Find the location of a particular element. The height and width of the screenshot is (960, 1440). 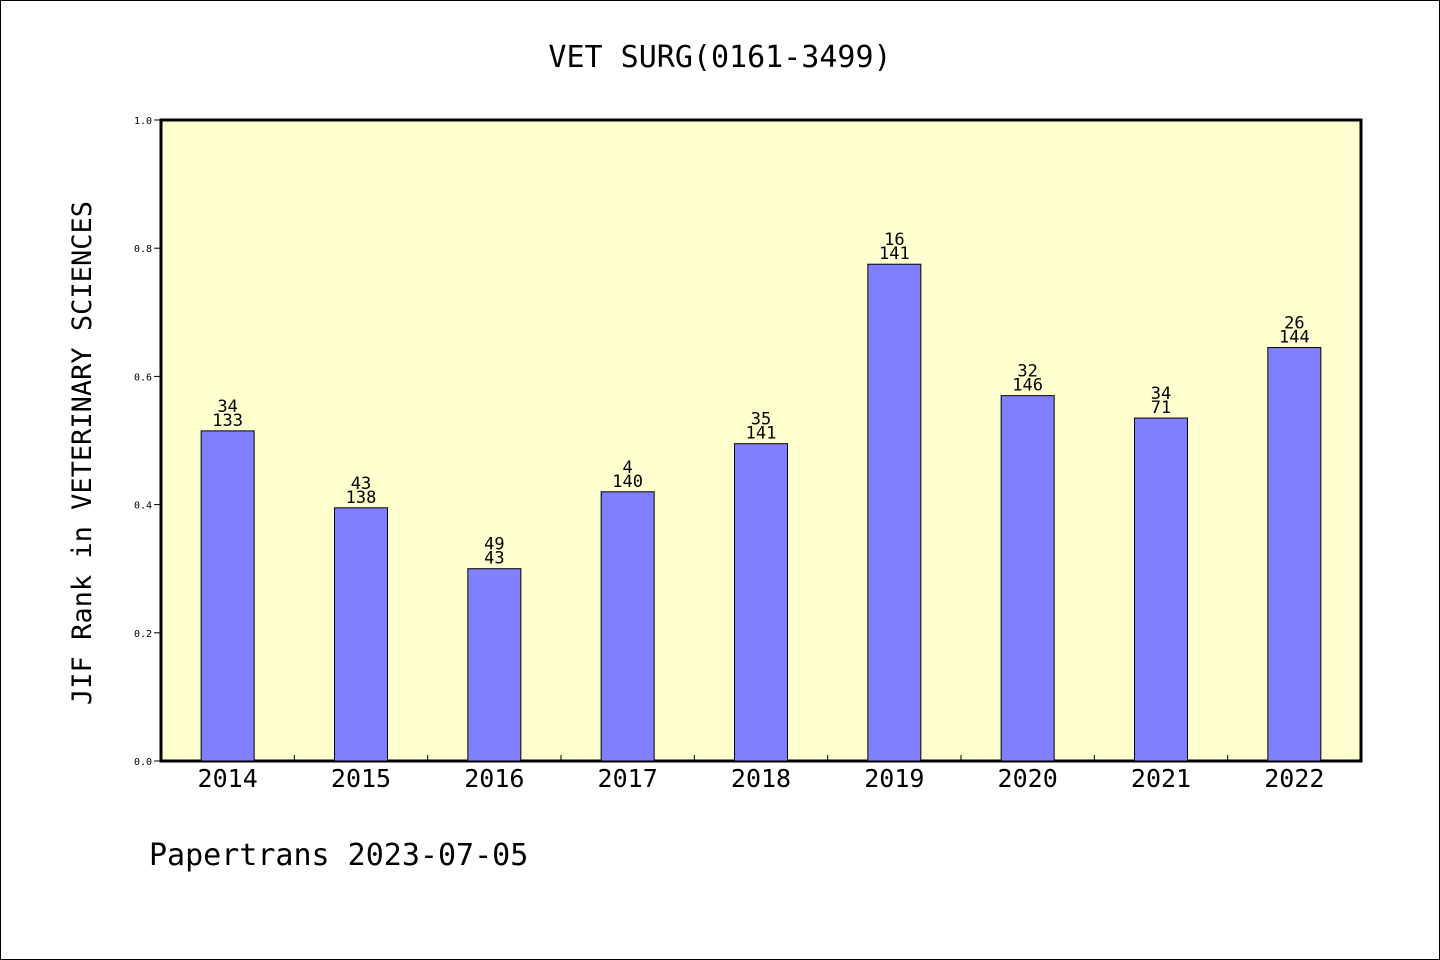

bar-label-bottom: 133 is located at coordinates (227, 421).